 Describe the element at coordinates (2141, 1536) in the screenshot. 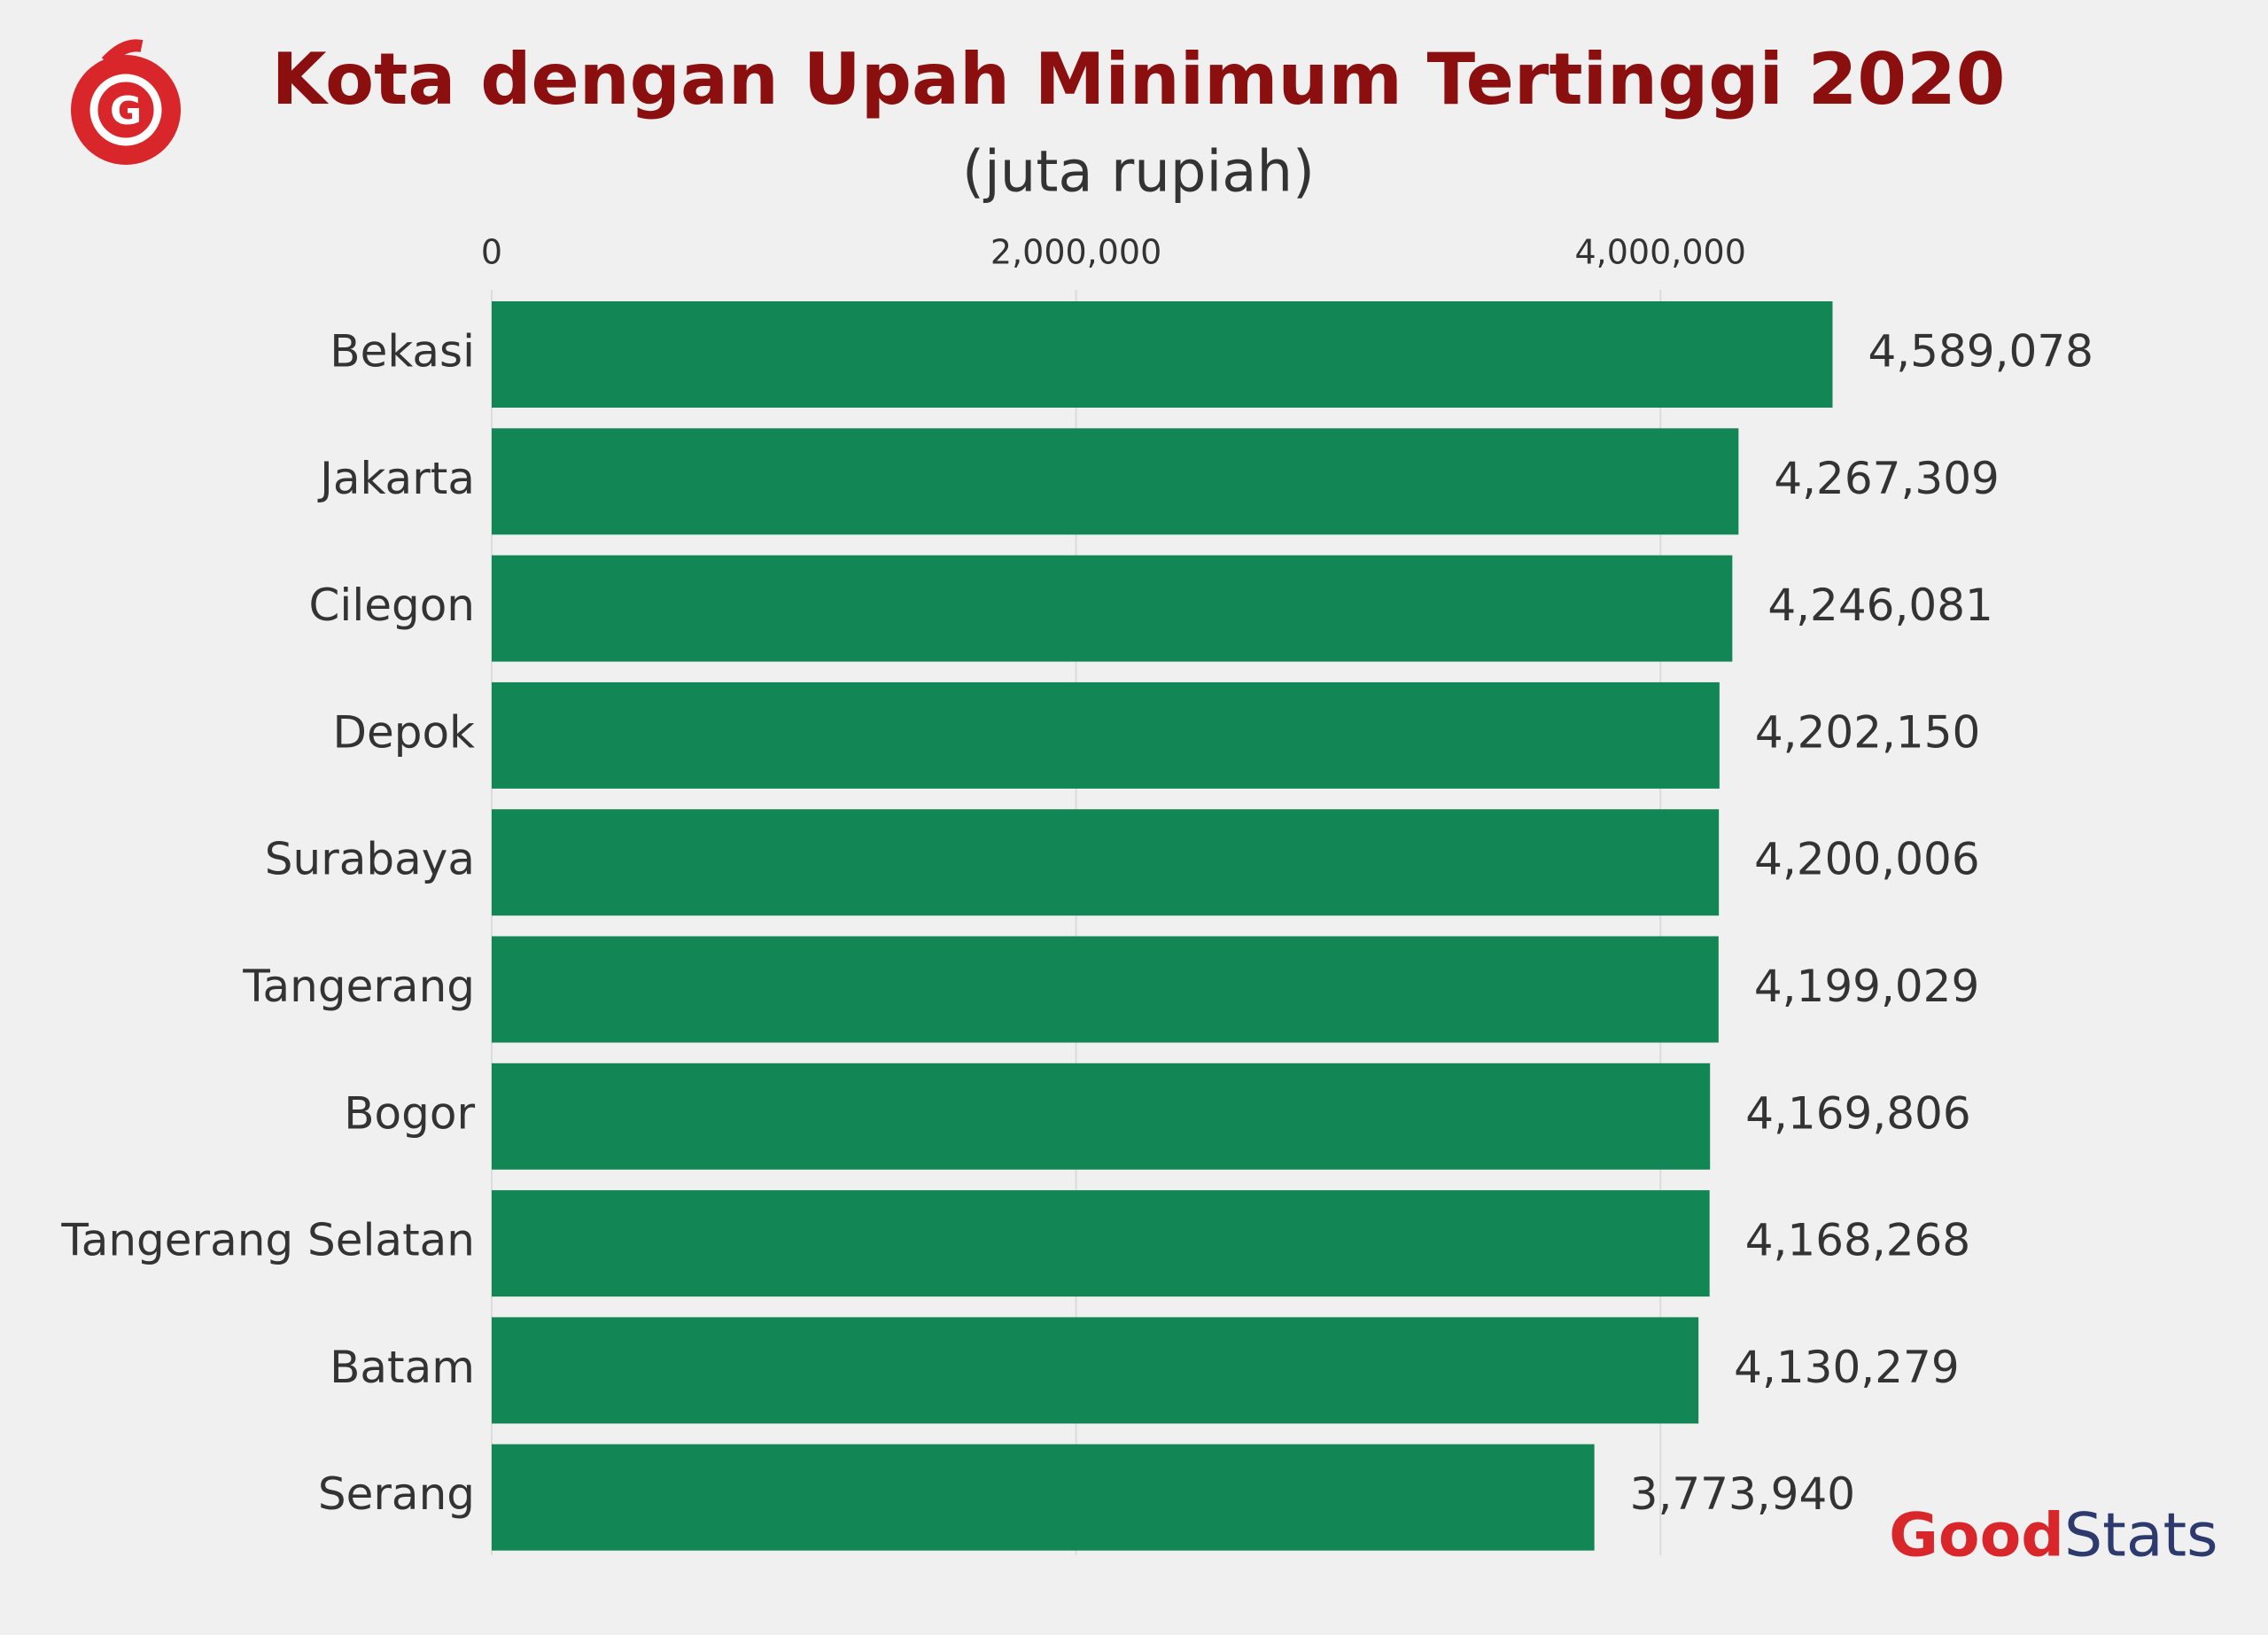

I see `brand-stats: Stats` at that location.